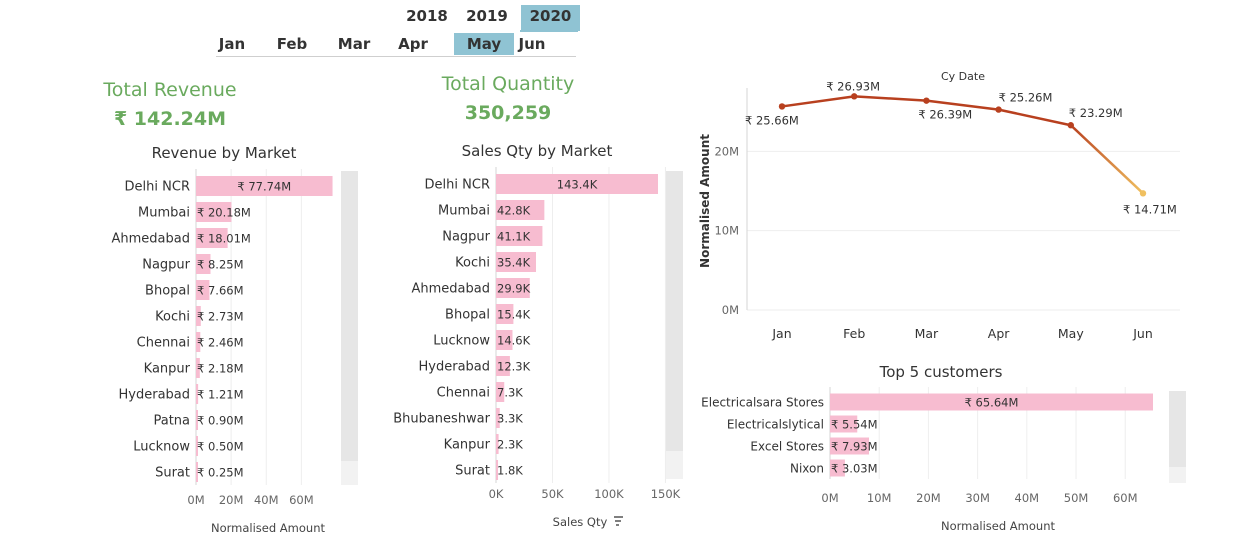 The width and height of the screenshot is (1243, 544). Describe the element at coordinates (292, 44) in the screenshot. I see `month-filter-item-feb: Feb` at that location.